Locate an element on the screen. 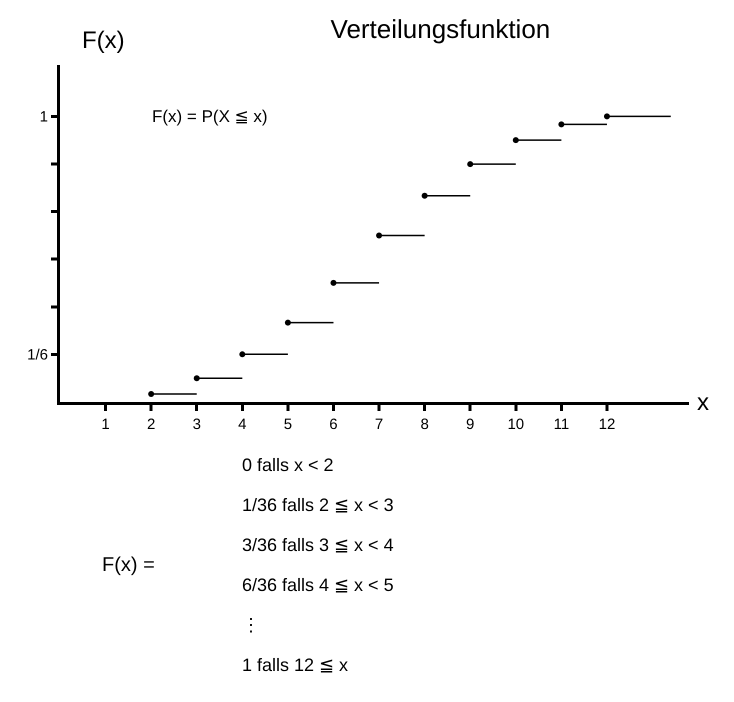 Image resolution: width=734 pixels, height=702 pixels. x-tick-label: 11 is located at coordinates (562, 424).